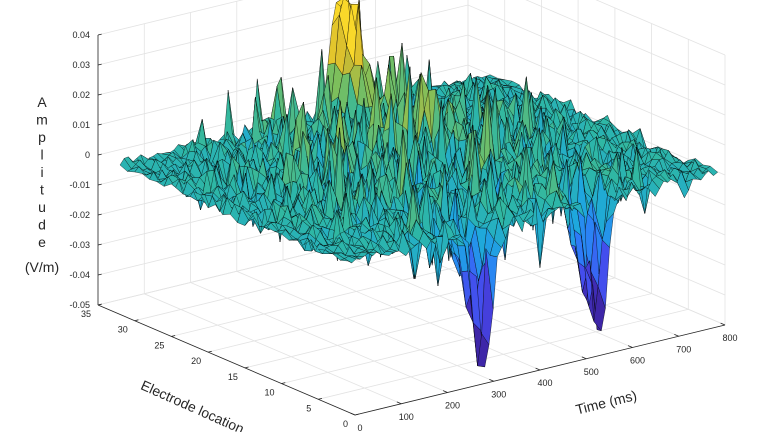 The width and height of the screenshot is (768, 432). I want to click on x-tick-label: 800, so click(729, 338).